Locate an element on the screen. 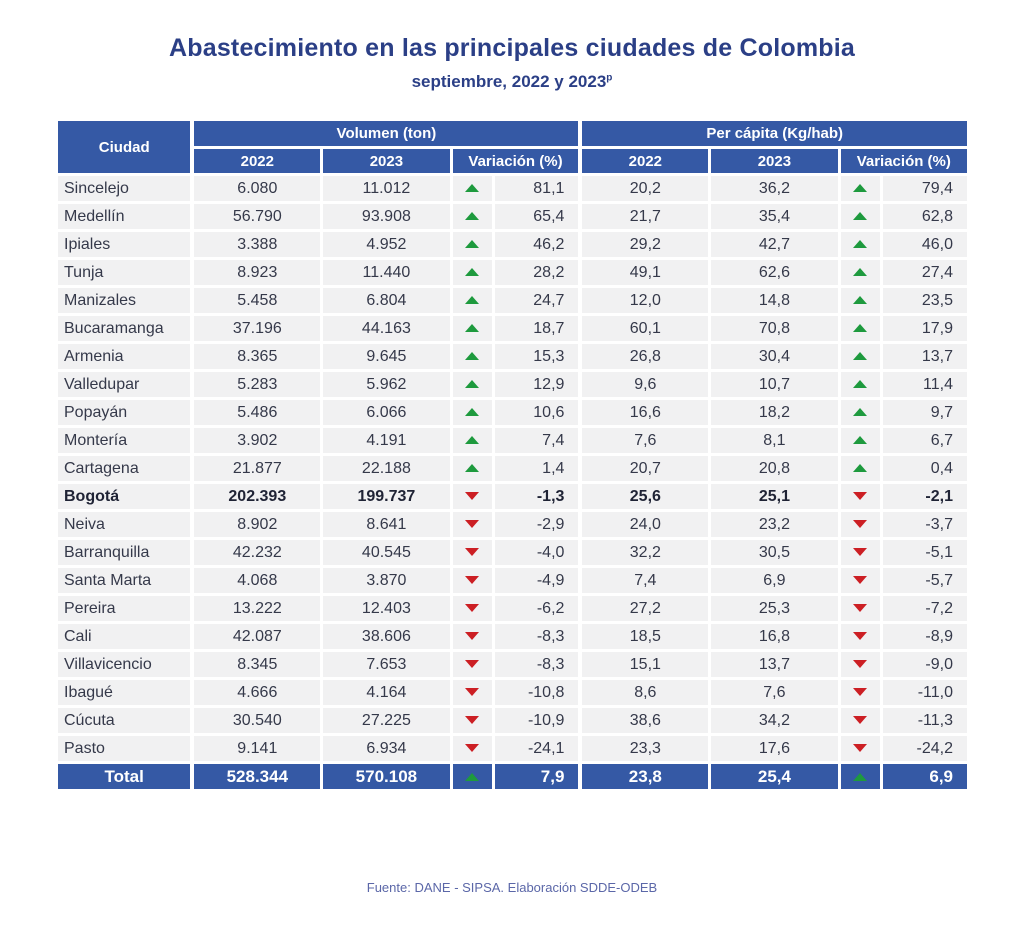 The width and height of the screenshot is (1024, 932). table-row: Pereira 13.222 12.403 -6,2 27,2 25,3 -7,2 is located at coordinates (512, 608).